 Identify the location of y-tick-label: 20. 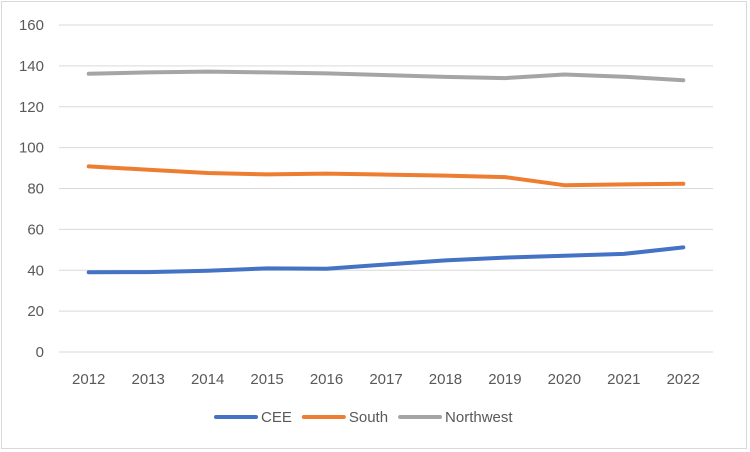
(35, 311).